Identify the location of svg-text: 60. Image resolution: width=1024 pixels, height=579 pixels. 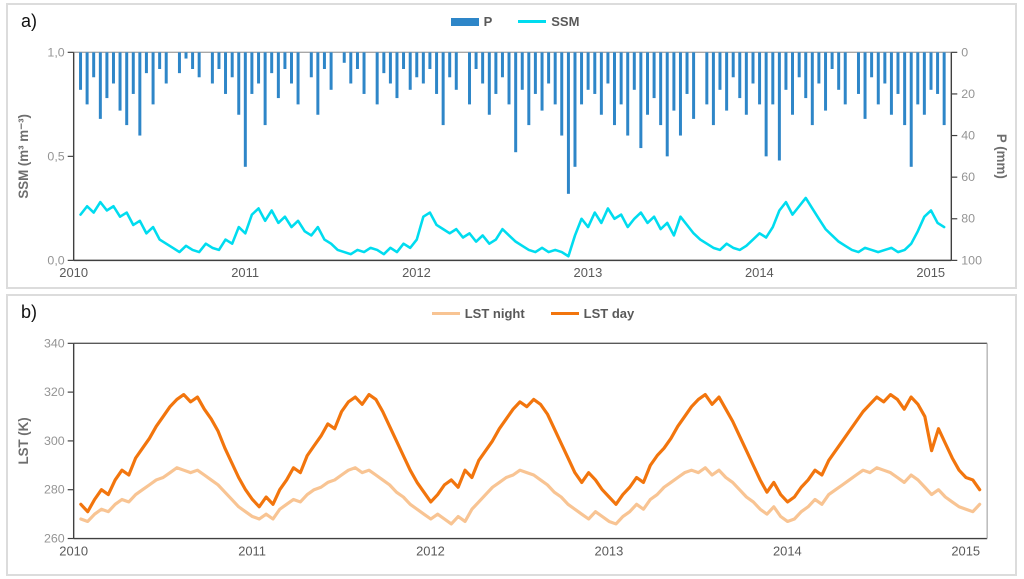
(968, 177).